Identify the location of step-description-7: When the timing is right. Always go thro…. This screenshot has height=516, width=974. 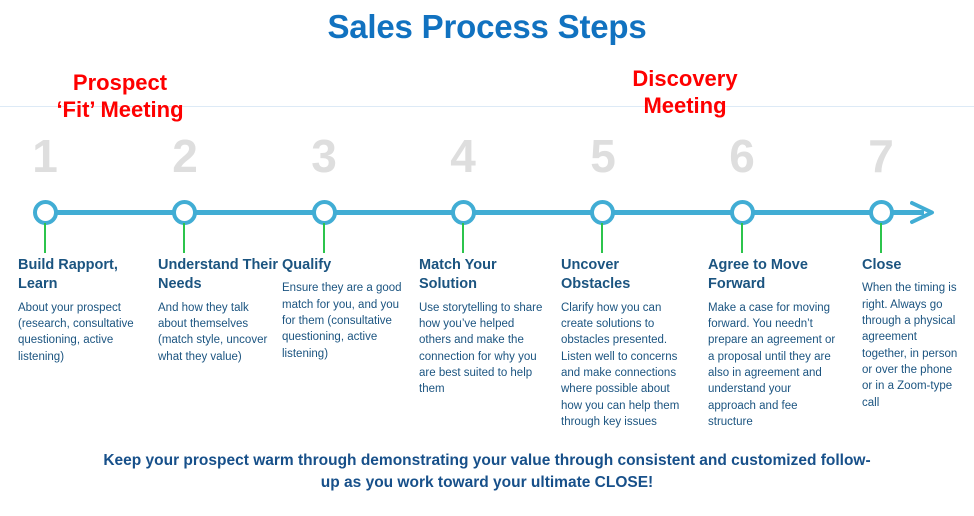
(910, 345).